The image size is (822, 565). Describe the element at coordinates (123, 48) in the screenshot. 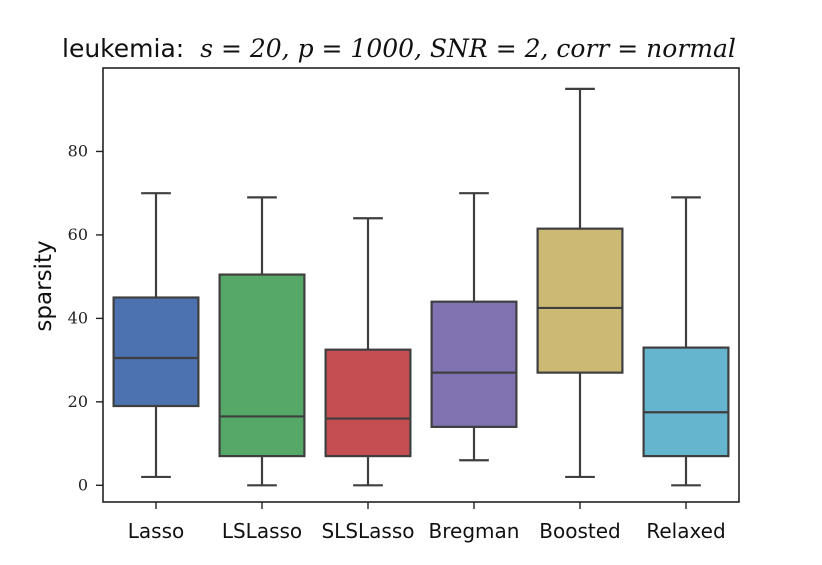

I see `chart-title-prefix: leukemia:` at that location.